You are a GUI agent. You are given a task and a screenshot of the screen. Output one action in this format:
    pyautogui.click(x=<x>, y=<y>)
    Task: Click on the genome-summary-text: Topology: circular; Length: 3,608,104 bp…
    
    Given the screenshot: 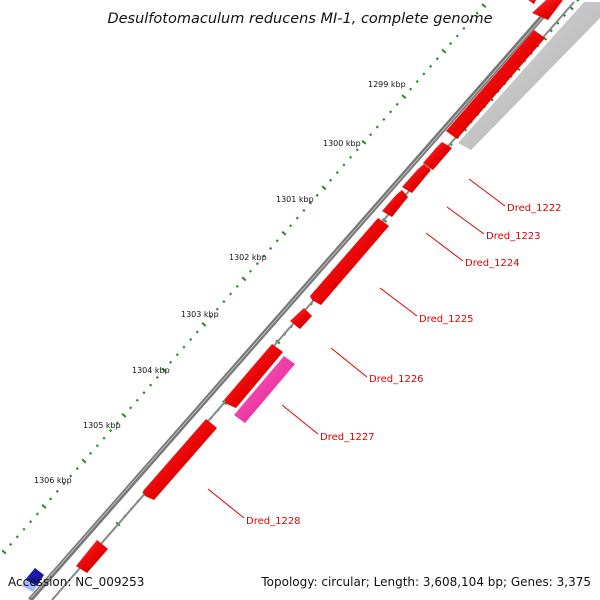 What is the action you would take?
    pyautogui.click(x=425, y=582)
    